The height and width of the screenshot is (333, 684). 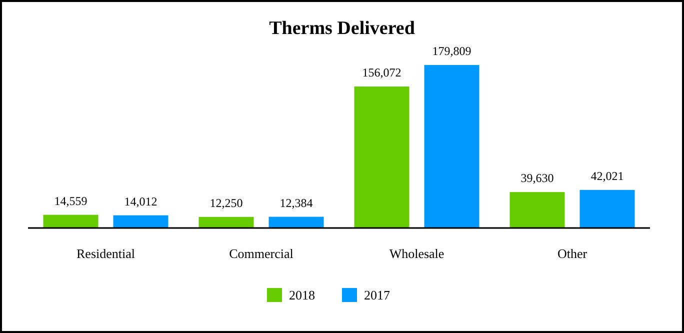 What do you see at coordinates (382, 73) in the screenshot?
I see `data-label: 156,072` at bounding box center [382, 73].